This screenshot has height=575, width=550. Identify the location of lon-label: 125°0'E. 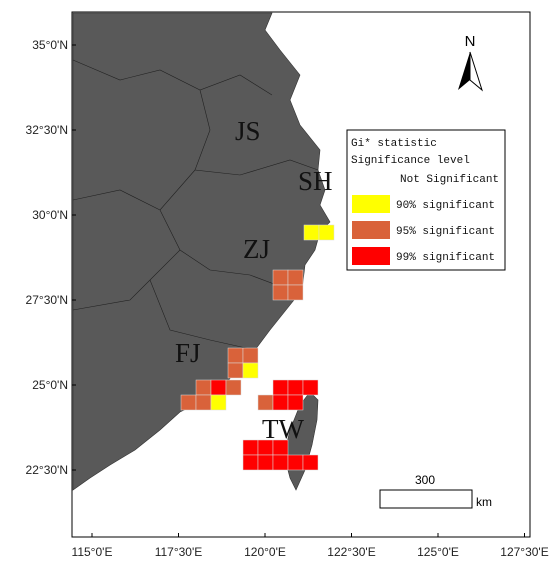
(438, 552).